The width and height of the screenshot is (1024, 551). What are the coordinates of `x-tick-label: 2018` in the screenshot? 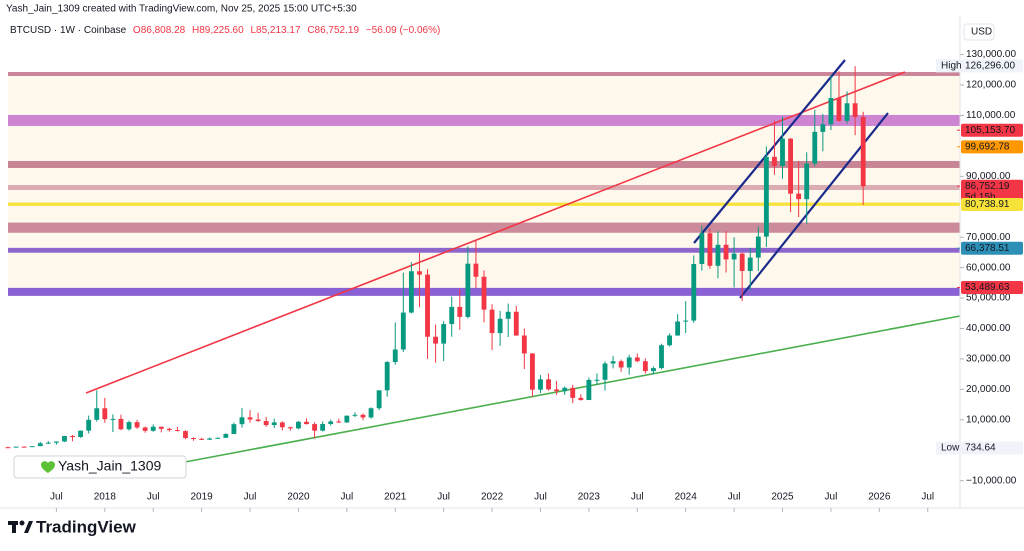 It's located at (105, 497).